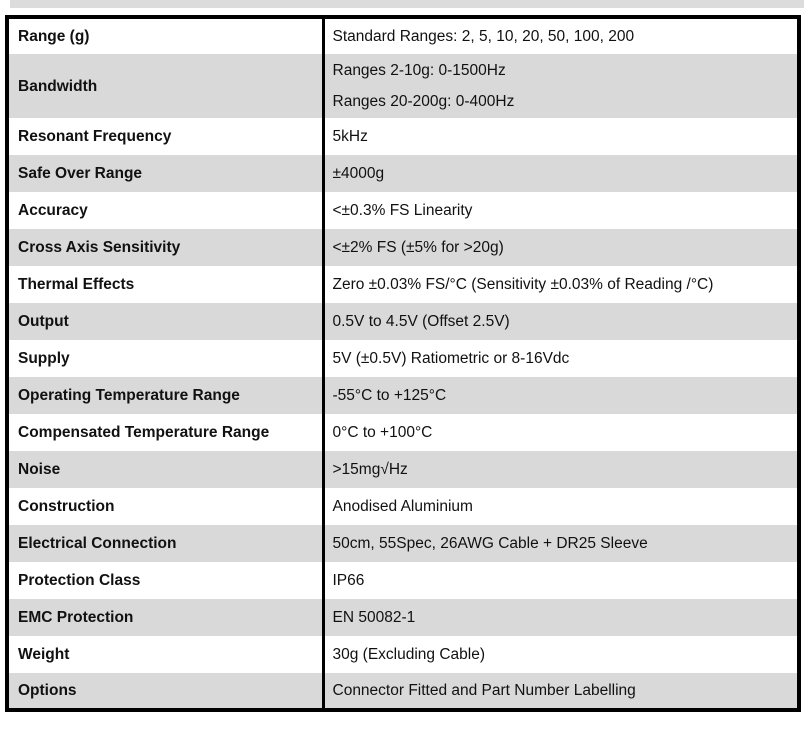 The width and height of the screenshot is (807, 731). What do you see at coordinates (165, 395) in the screenshot?
I see `spec-label: Operating Temperature Range` at bounding box center [165, 395].